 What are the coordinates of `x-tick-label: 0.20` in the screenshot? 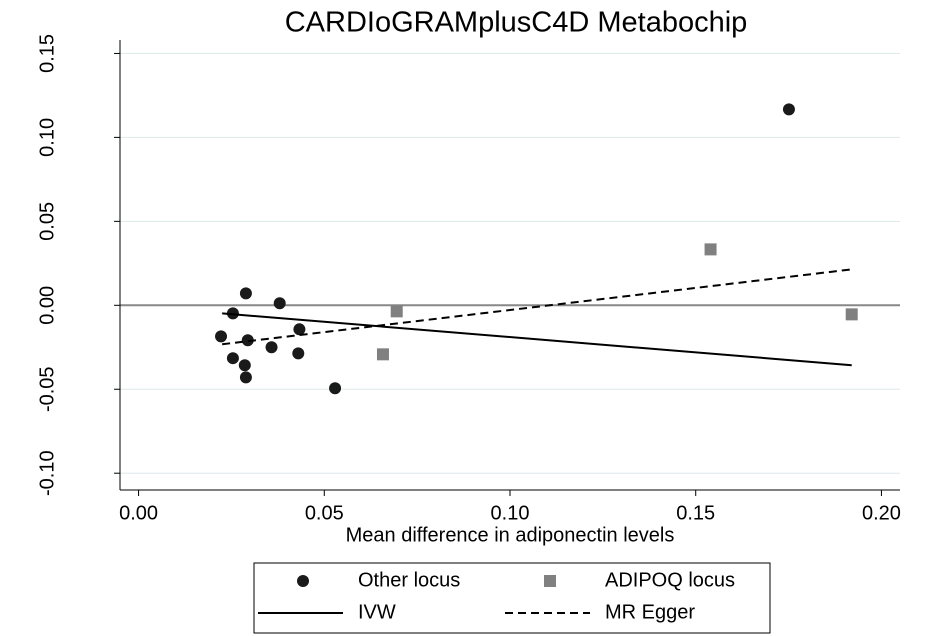 It's located at (881, 513).